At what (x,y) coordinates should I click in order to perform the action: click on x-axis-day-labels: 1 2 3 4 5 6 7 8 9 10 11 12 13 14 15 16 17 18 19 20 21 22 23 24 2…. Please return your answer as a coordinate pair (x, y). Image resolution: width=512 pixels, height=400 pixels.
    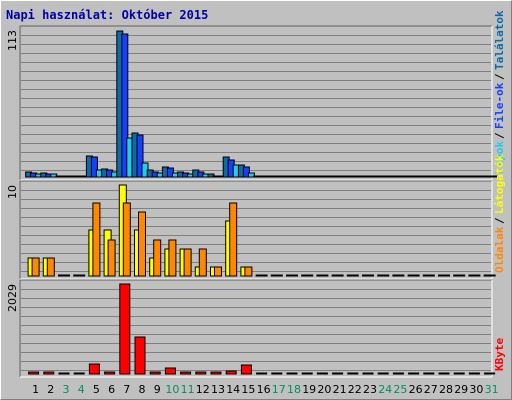
    Looking at the image, I should click on (265, 389).